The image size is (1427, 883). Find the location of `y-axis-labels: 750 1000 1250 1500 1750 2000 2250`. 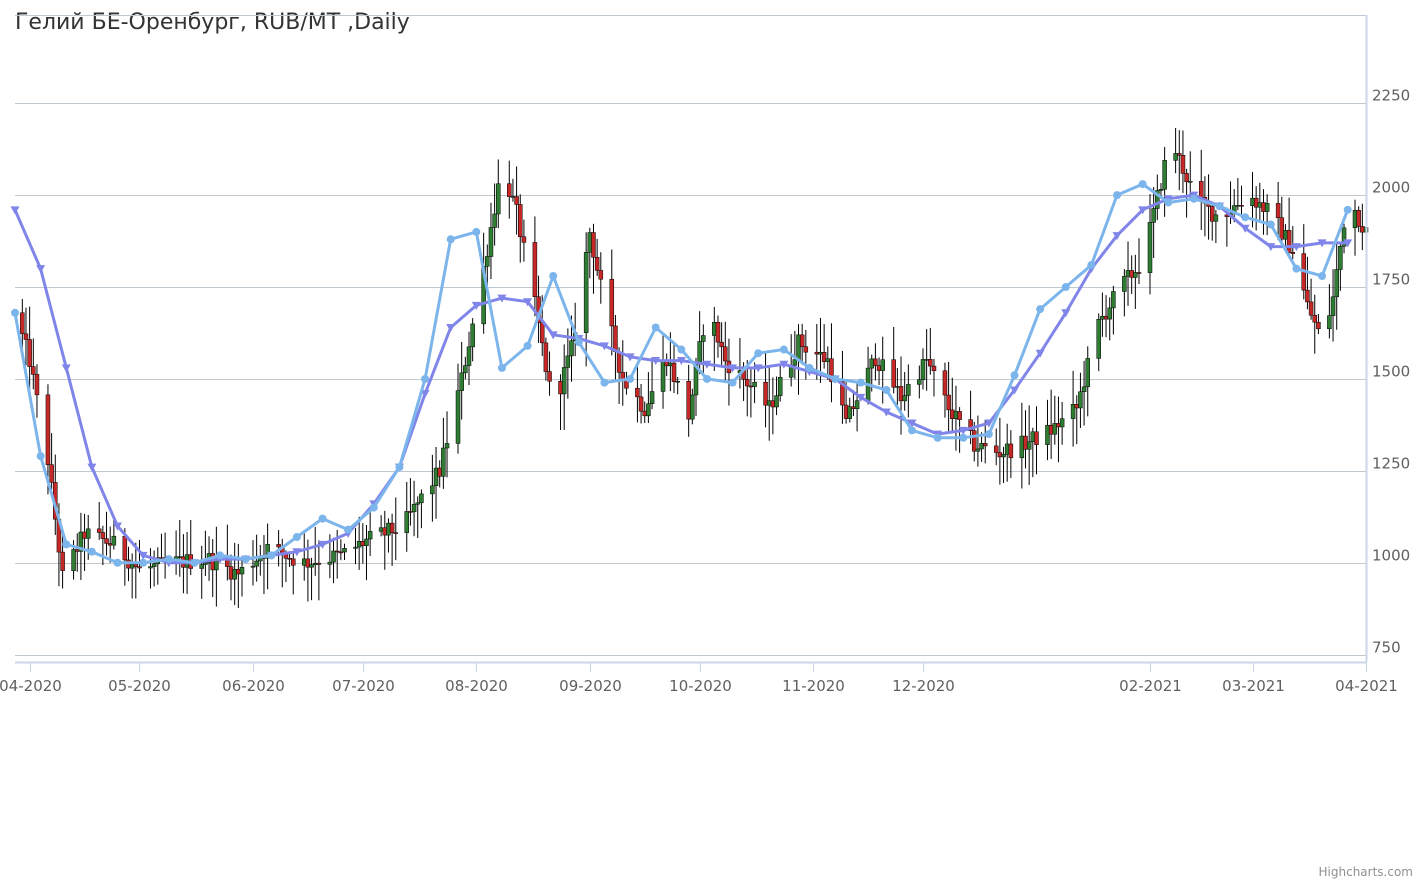

y-axis-labels: 750 1000 1250 1500 1750 2000 2250 is located at coordinates (1391, 372).